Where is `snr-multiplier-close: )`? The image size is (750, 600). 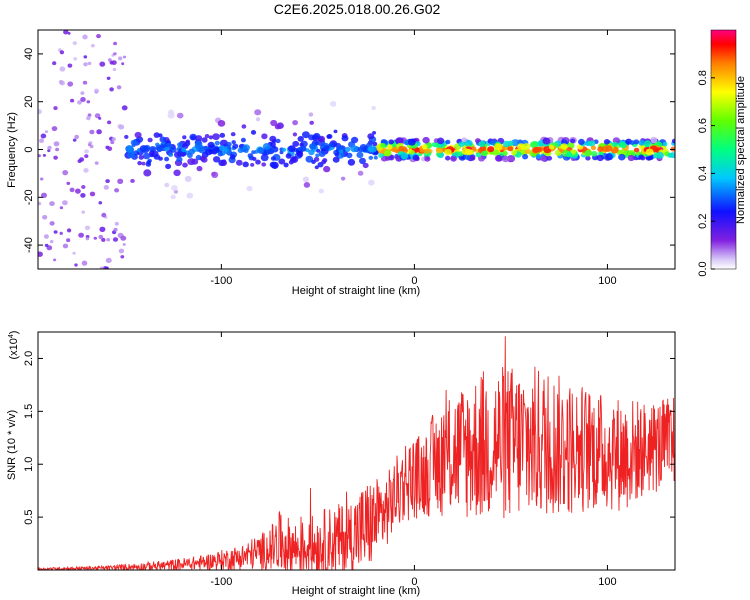
snr-multiplier-close: ) is located at coordinates (14, 333).